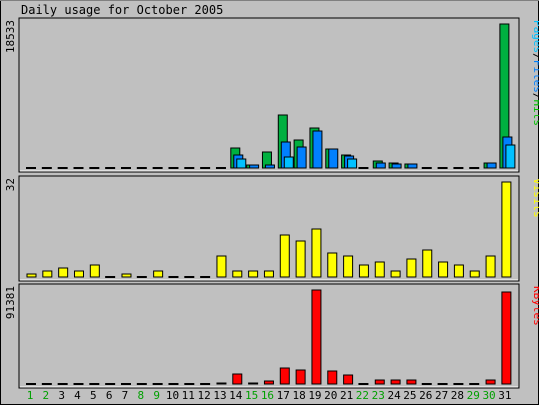  I want to click on x-tick-label: 16, so click(267, 395).